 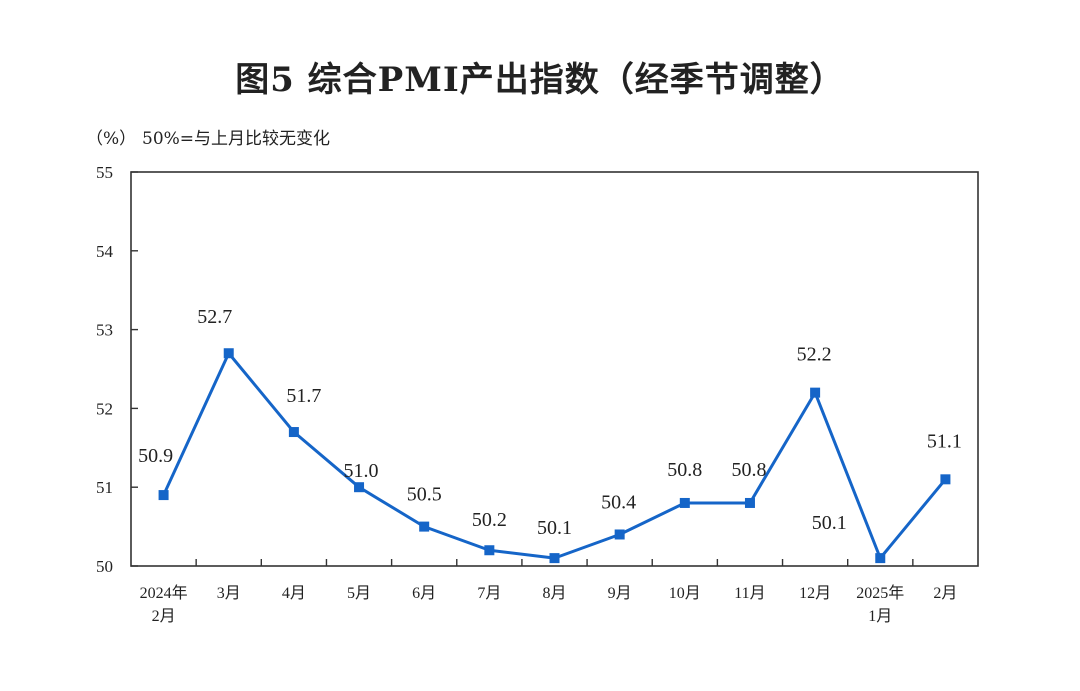 What do you see at coordinates (104, 172) in the screenshot?
I see `y-tick-label: 55` at bounding box center [104, 172].